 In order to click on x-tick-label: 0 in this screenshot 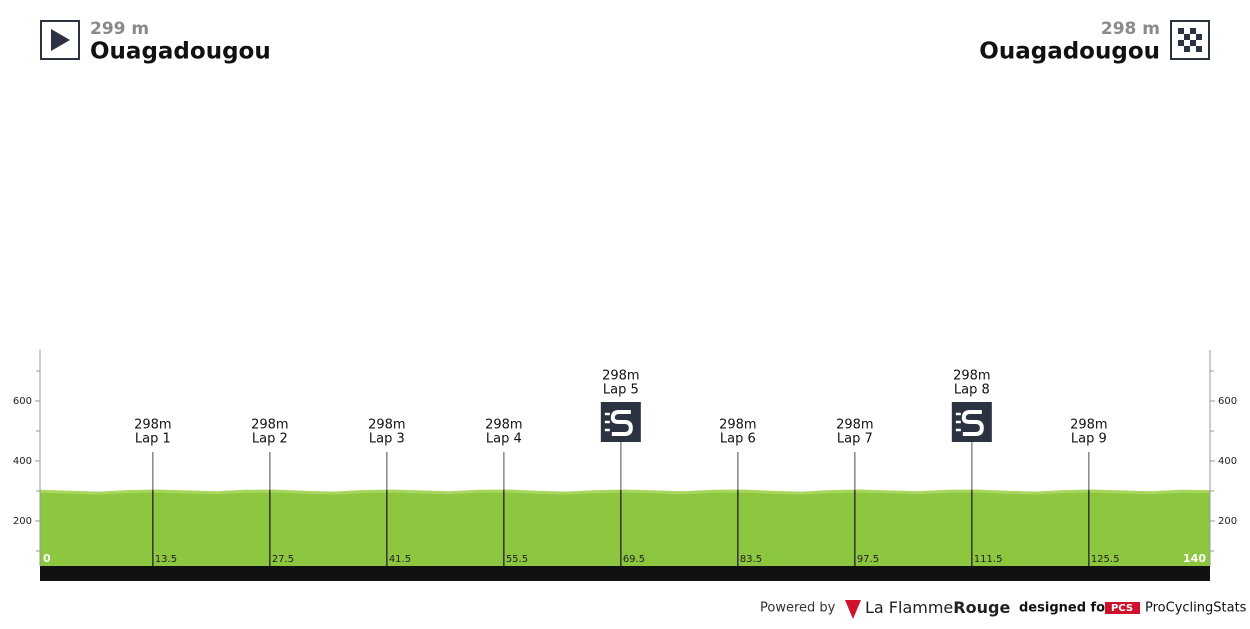, I will do `click(47, 558)`.